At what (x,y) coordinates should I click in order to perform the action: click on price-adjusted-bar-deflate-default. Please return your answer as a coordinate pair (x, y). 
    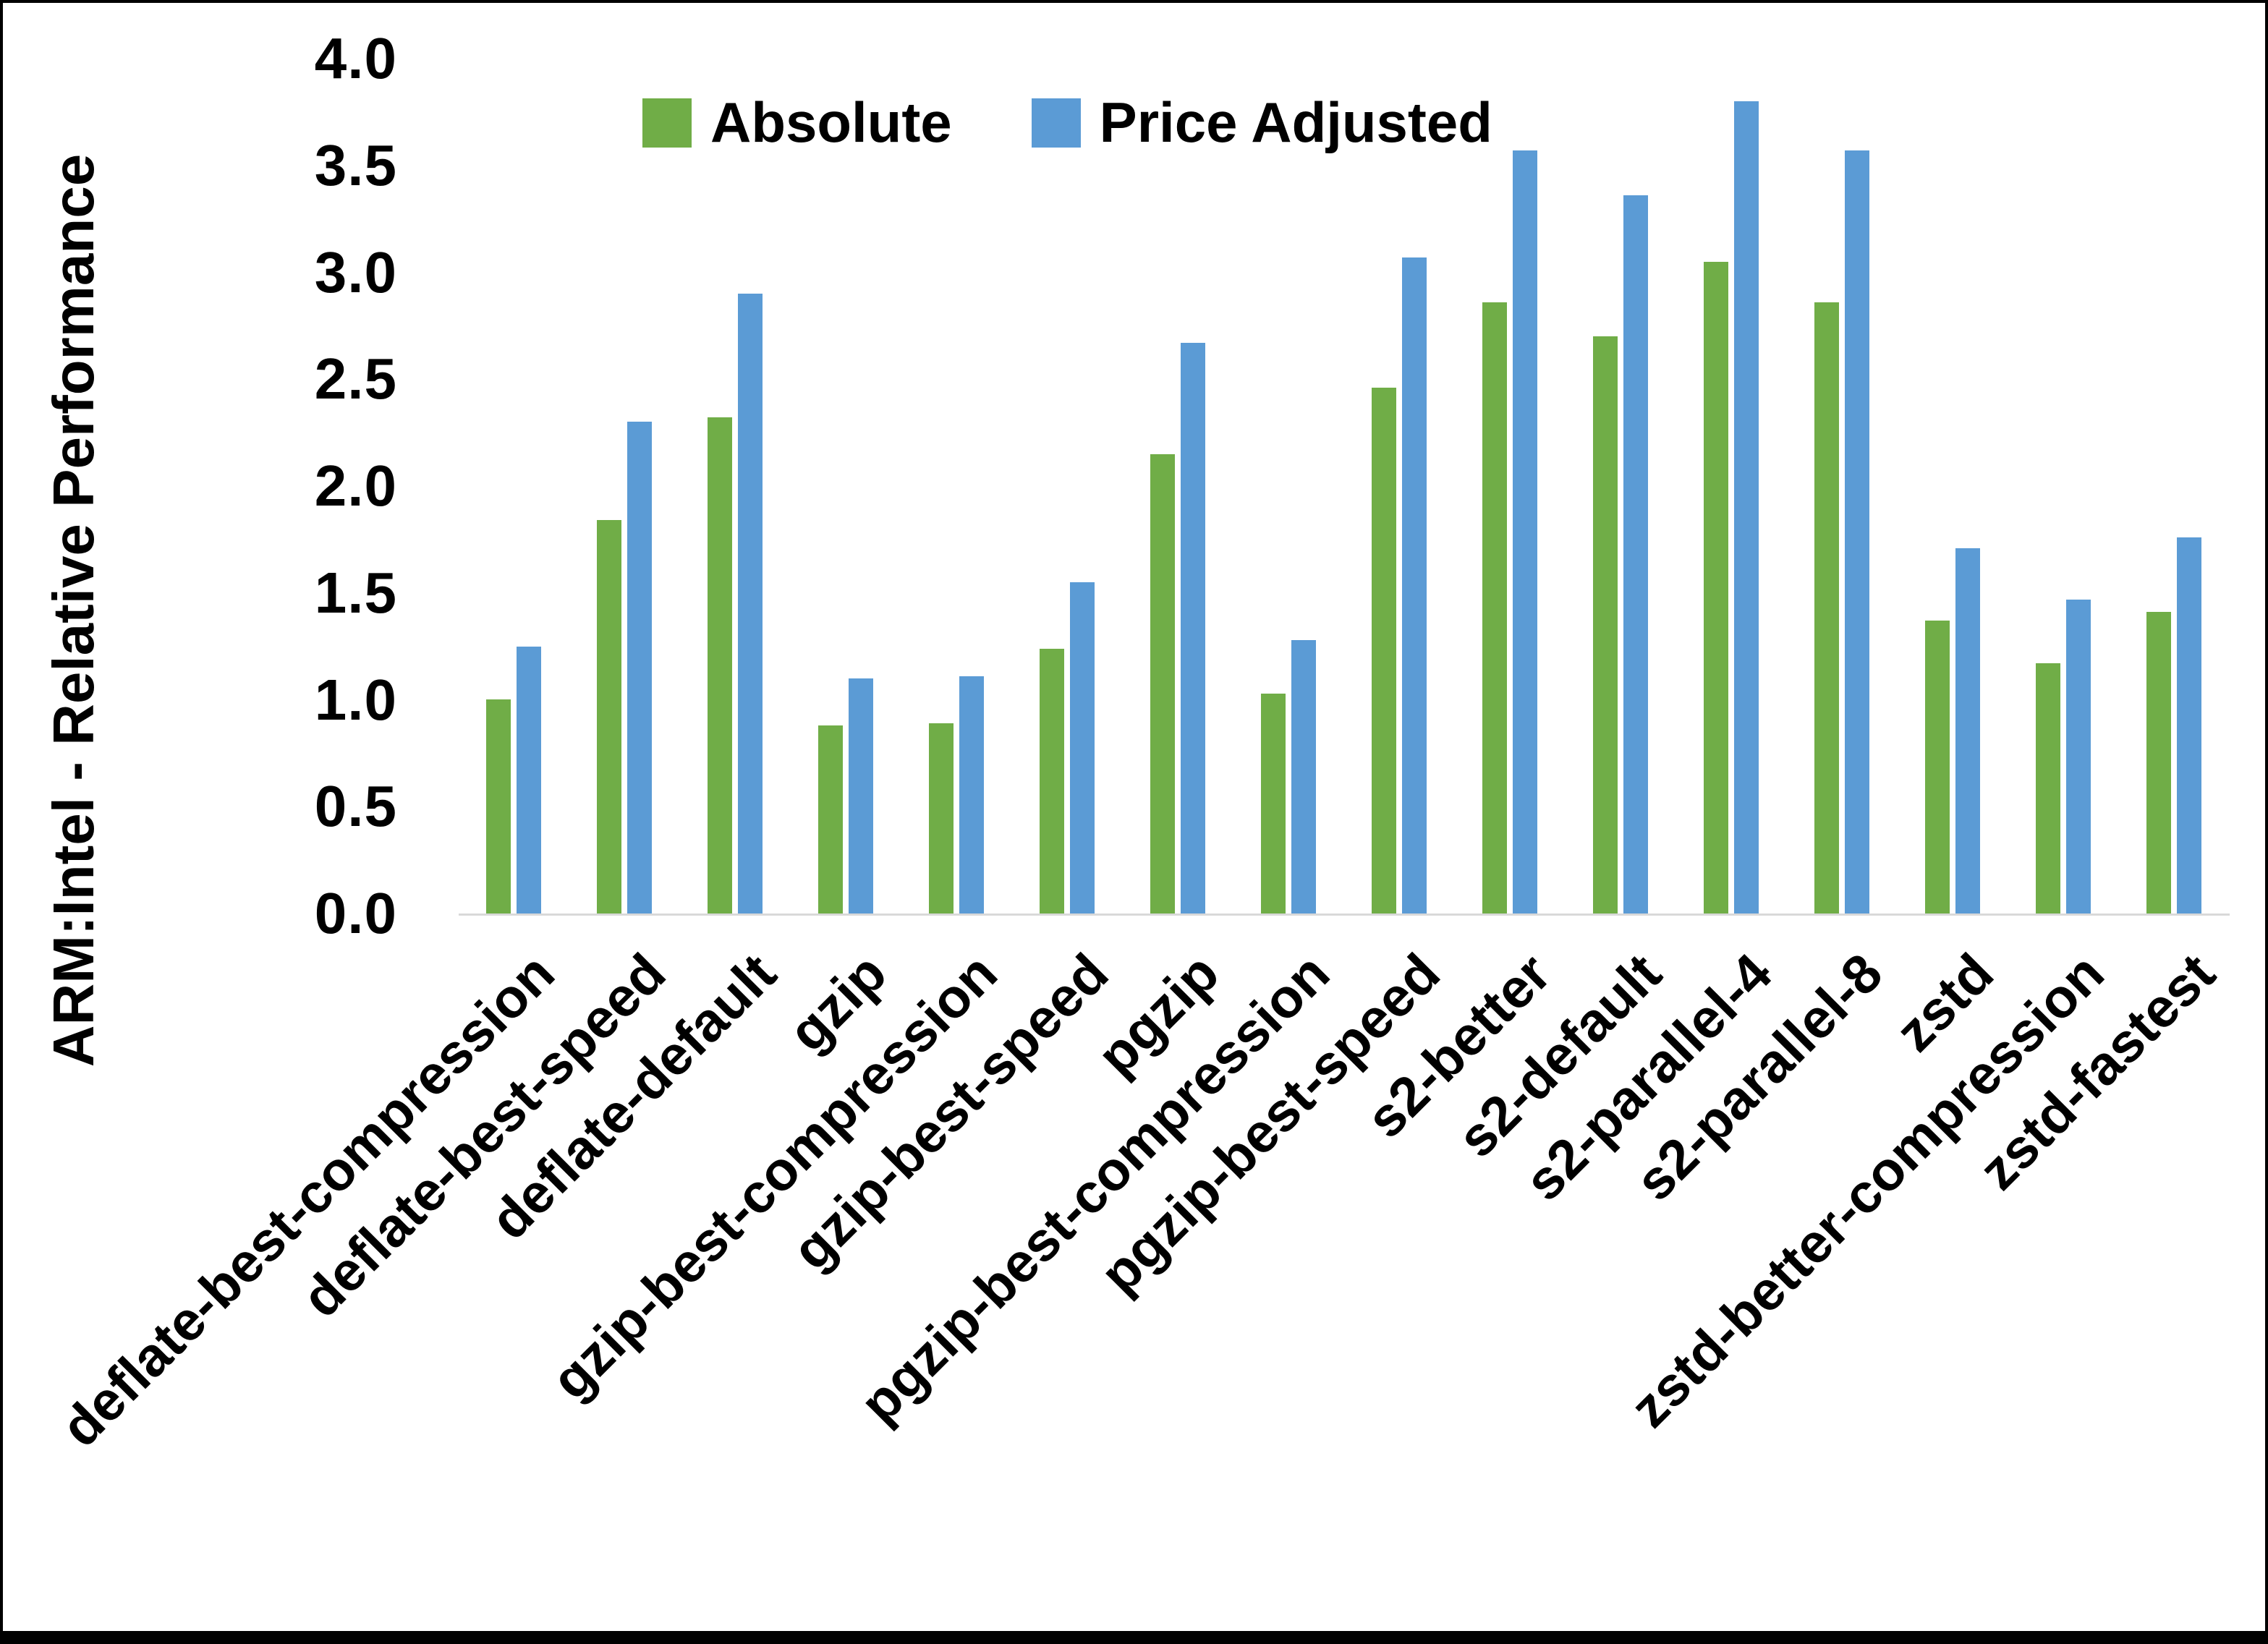
    Looking at the image, I should click on (751, 603).